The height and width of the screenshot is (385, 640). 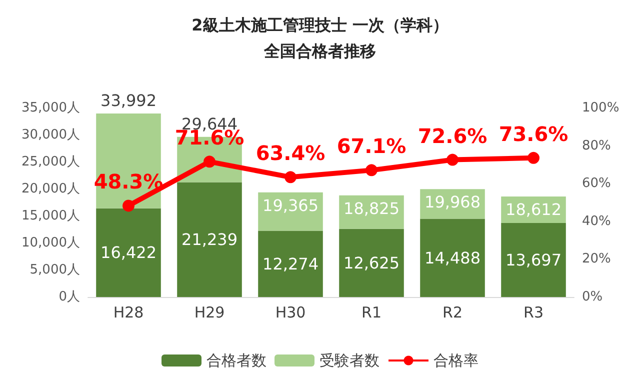 What do you see at coordinates (128, 100) in the screenshot?
I see `total-label: 33,992` at bounding box center [128, 100].